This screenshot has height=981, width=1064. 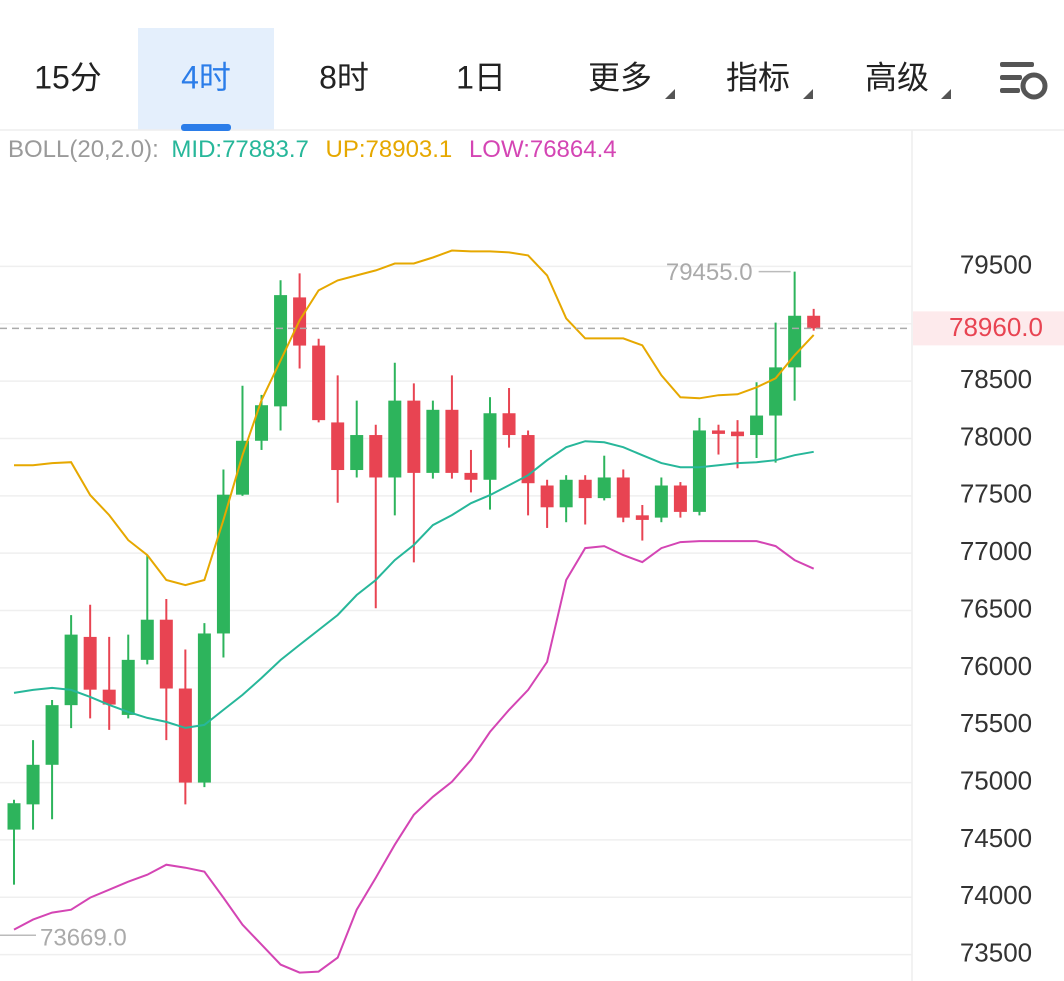 What do you see at coordinates (996, 327) in the screenshot?
I see `last-price-label: 78960.0` at bounding box center [996, 327].